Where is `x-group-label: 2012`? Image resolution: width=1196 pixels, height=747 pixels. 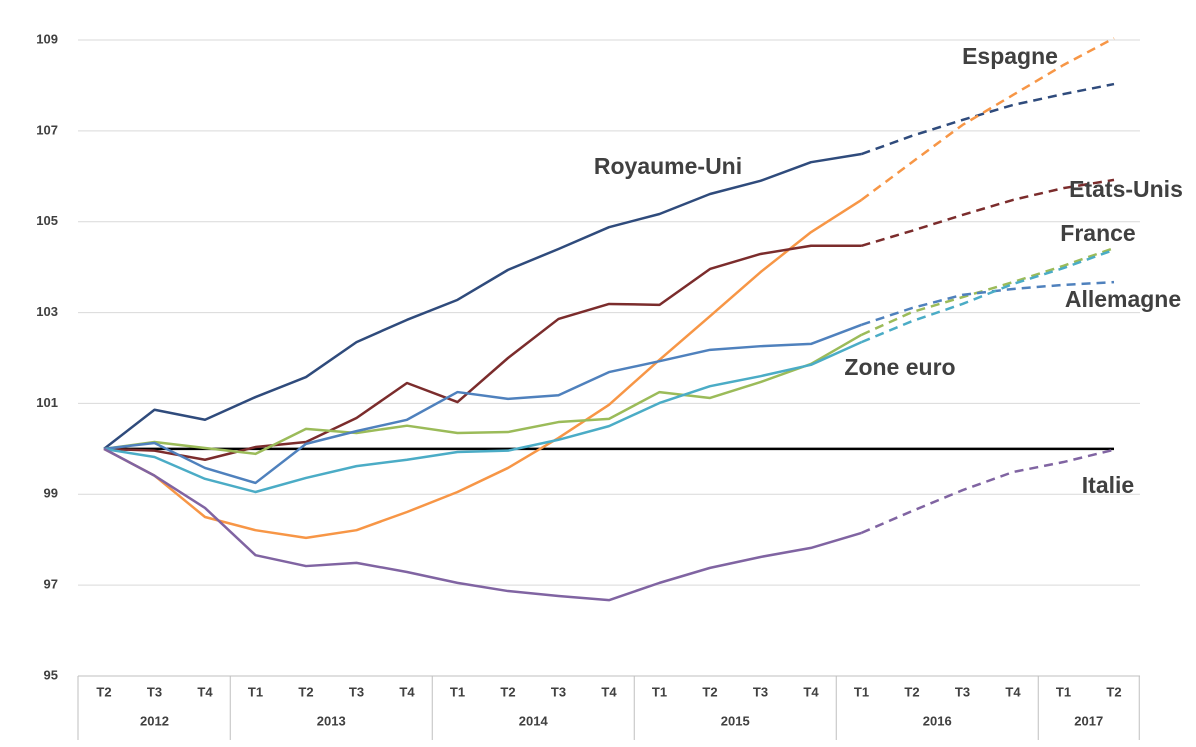
x-group-label: 2012 is located at coordinates (154, 720).